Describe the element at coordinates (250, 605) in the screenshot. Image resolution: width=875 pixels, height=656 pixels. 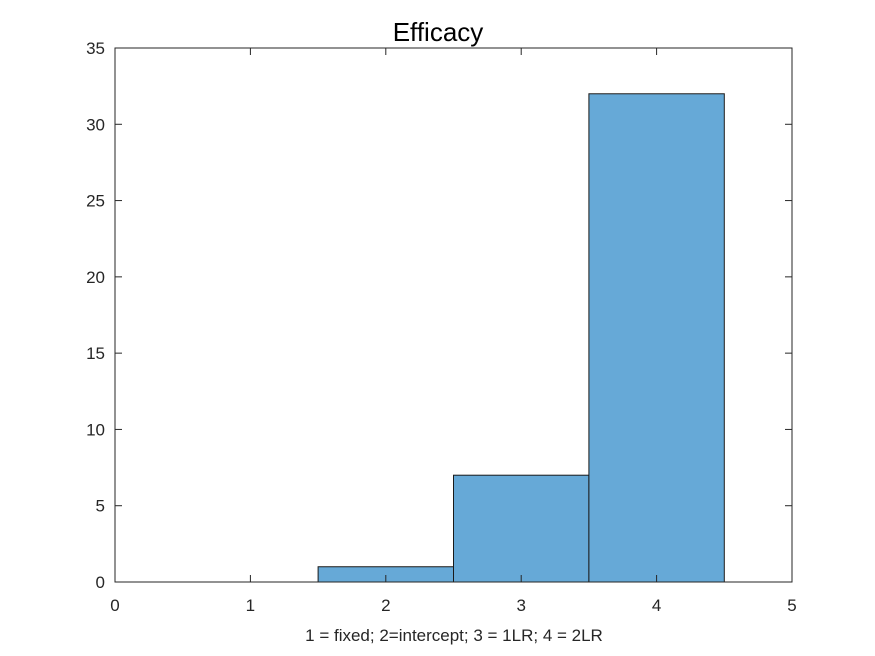
I see `x-tick-label: 1` at that location.